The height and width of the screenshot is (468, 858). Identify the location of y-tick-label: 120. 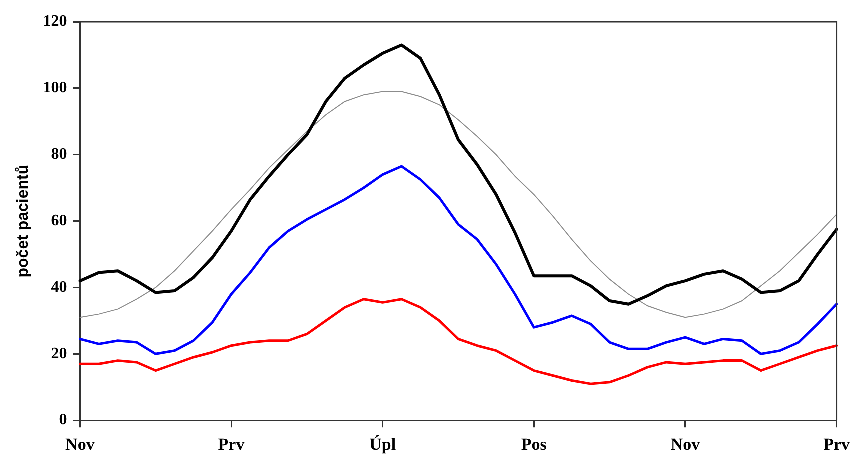
(55, 21).